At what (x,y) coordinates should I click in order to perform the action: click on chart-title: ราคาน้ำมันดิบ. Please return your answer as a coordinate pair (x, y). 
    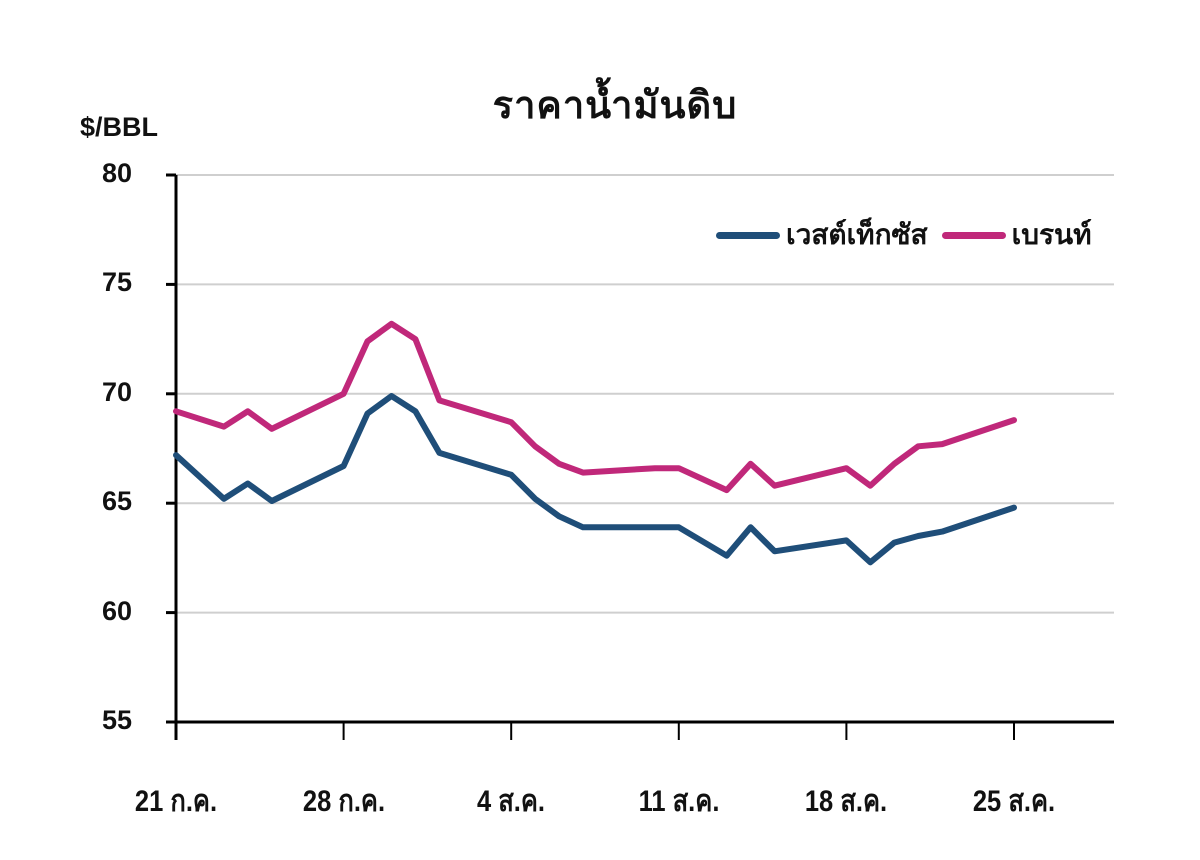
    Looking at the image, I should click on (615, 106).